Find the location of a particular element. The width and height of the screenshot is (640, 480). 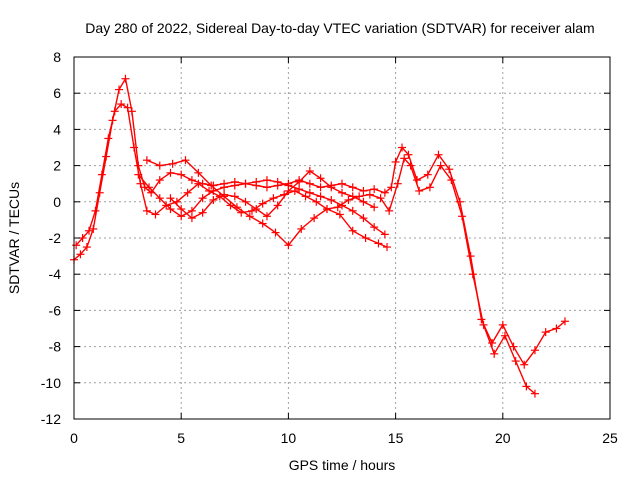

y-tick-label: -2 is located at coordinates (55, 238).